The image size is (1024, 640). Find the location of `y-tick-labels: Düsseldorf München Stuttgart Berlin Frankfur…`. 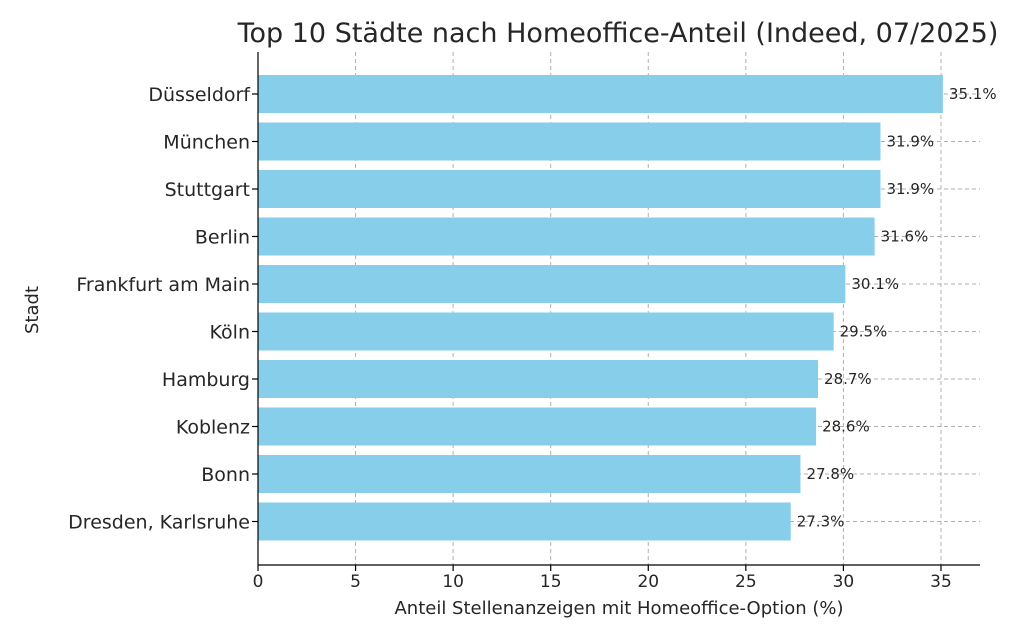

y-tick-labels: Düsseldorf München Stuttgart Berlin Frankfur… is located at coordinates (163, 309).